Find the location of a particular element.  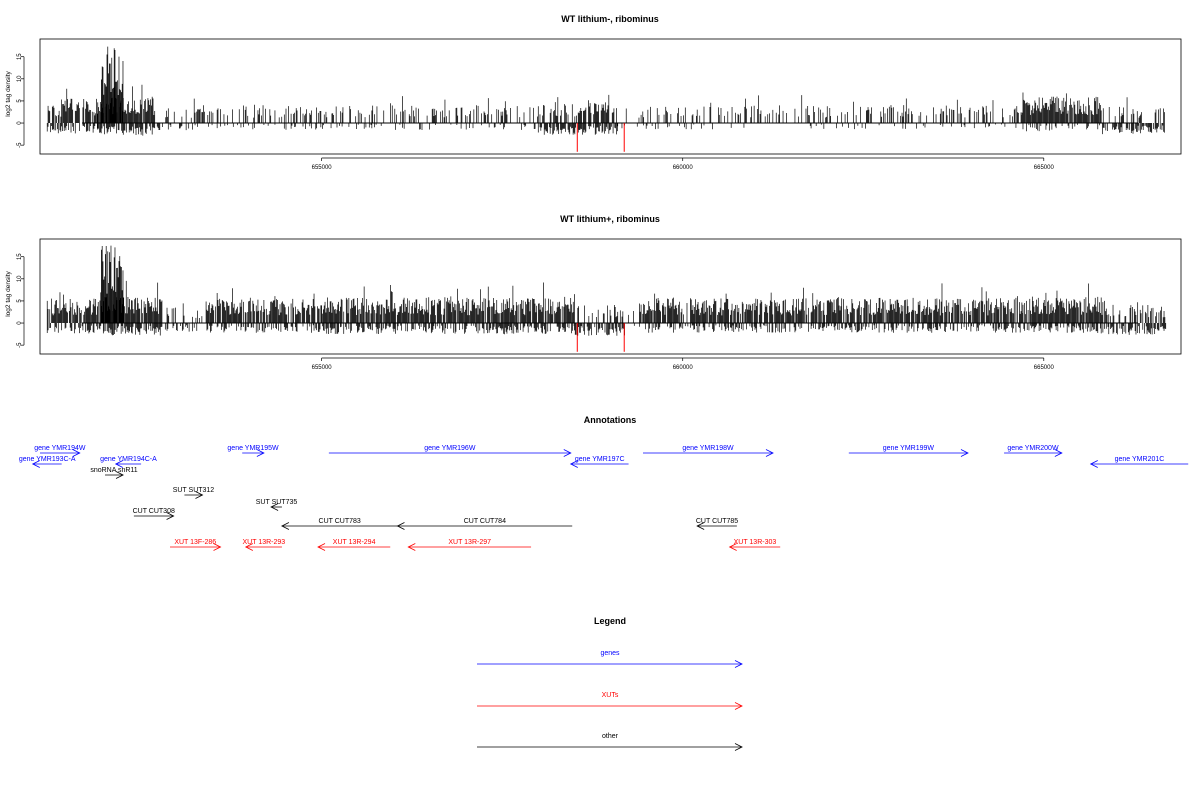

feature-label: gene YMR201C is located at coordinates (1140, 459).